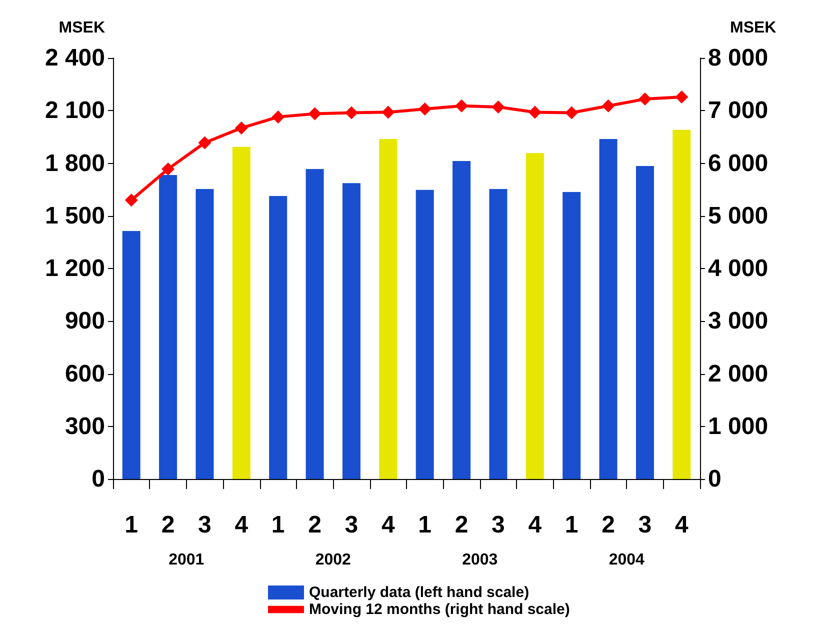  What do you see at coordinates (738, 374) in the screenshot?
I see `y2-tick-label: 2 000` at bounding box center [738, 374].